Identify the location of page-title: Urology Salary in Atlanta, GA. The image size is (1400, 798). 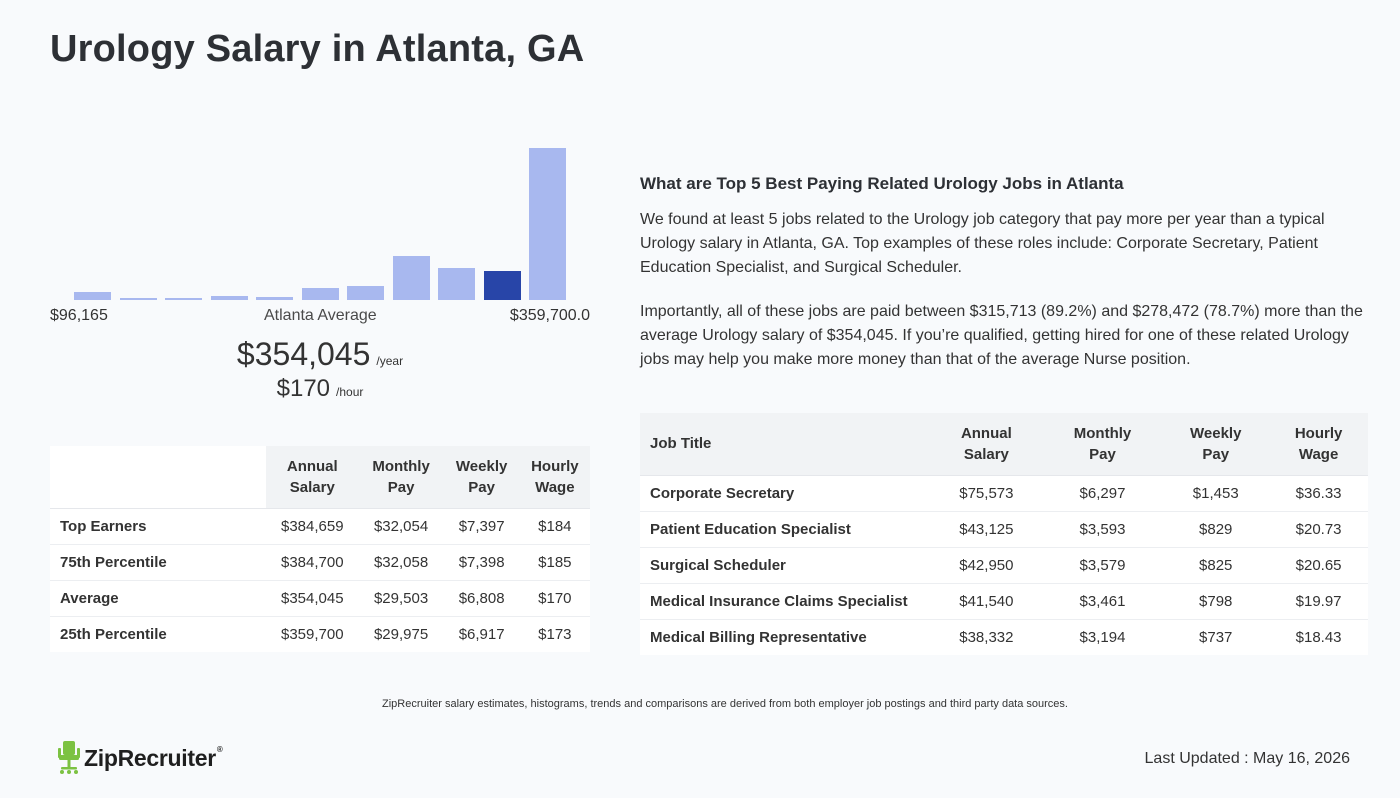
(317, 49).